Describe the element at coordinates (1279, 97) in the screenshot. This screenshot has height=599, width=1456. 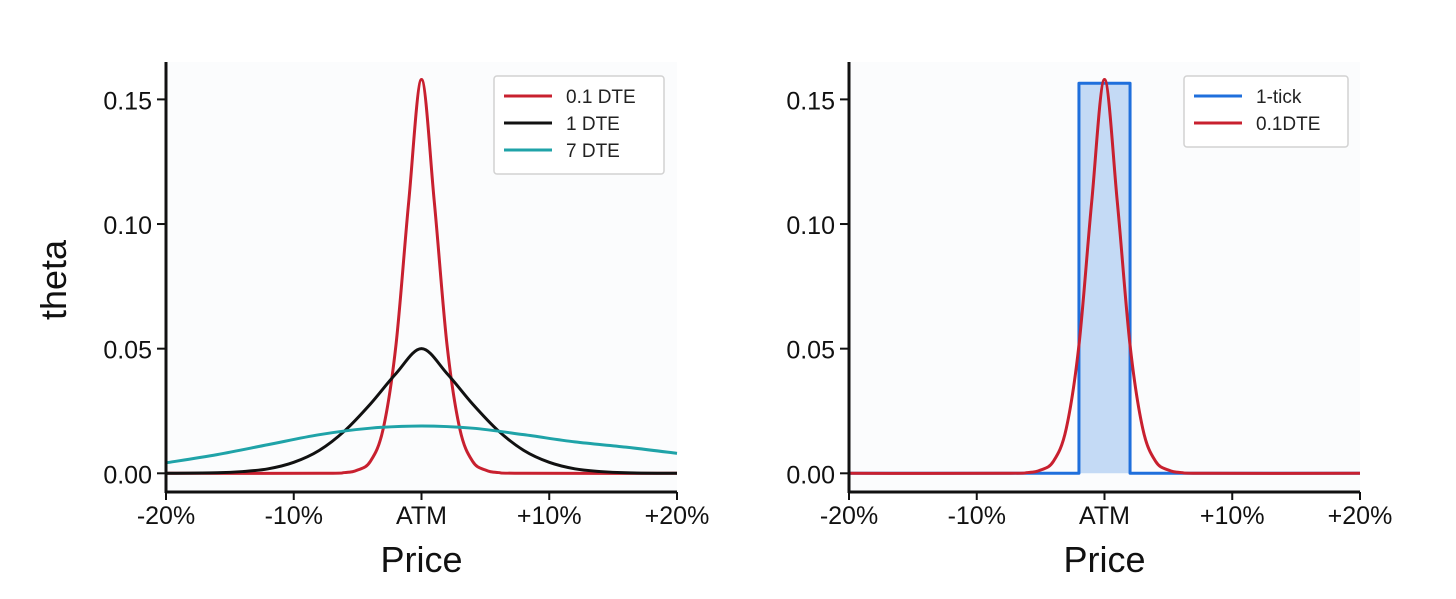
I see `legend-label: 1-tick` at that location.